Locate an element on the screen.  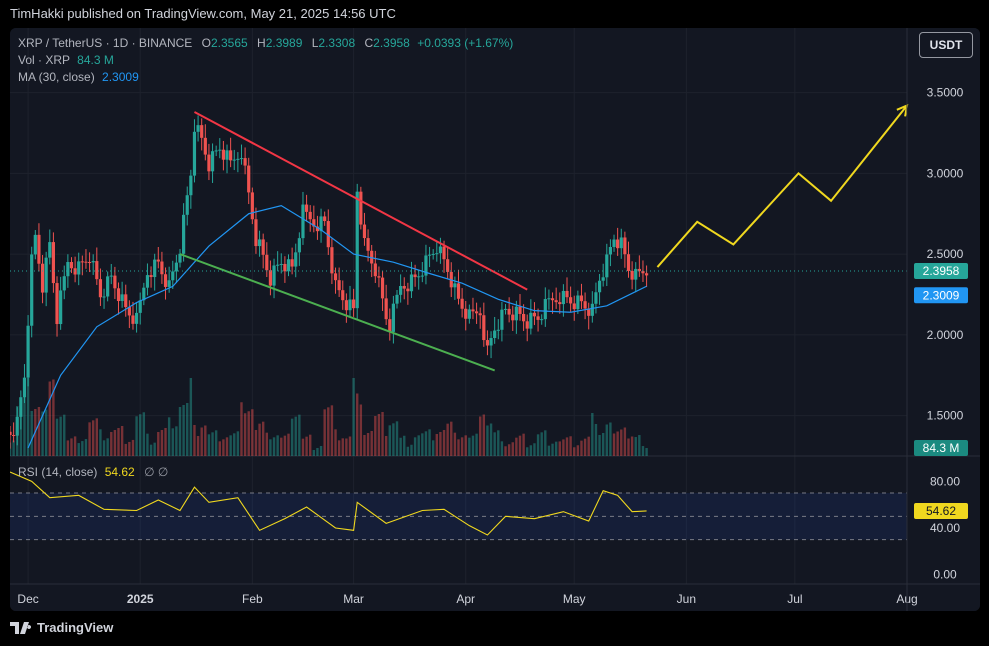
projection-path is located at coordinates (782, 186).